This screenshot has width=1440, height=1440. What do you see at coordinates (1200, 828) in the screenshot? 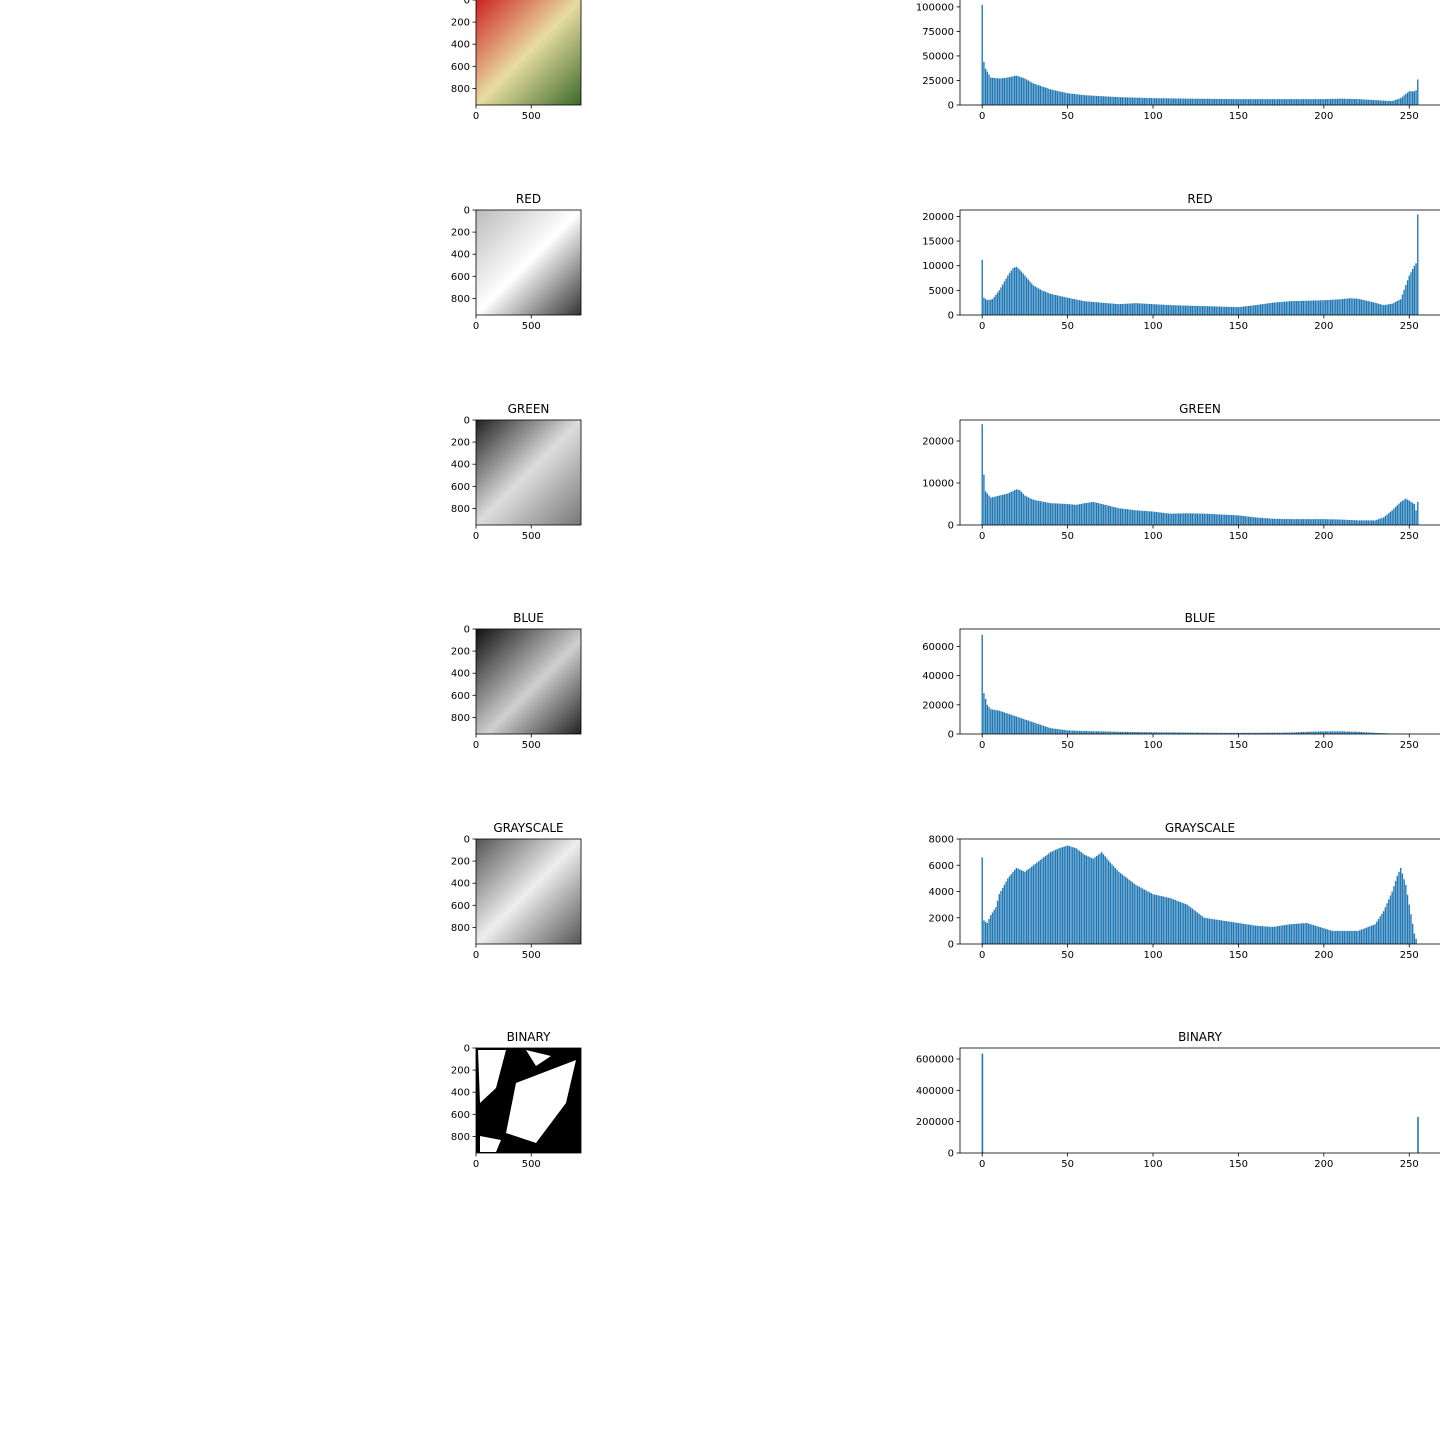
I see `histogram-title: GRAYSCALE` at bounding box center [1200, 828].